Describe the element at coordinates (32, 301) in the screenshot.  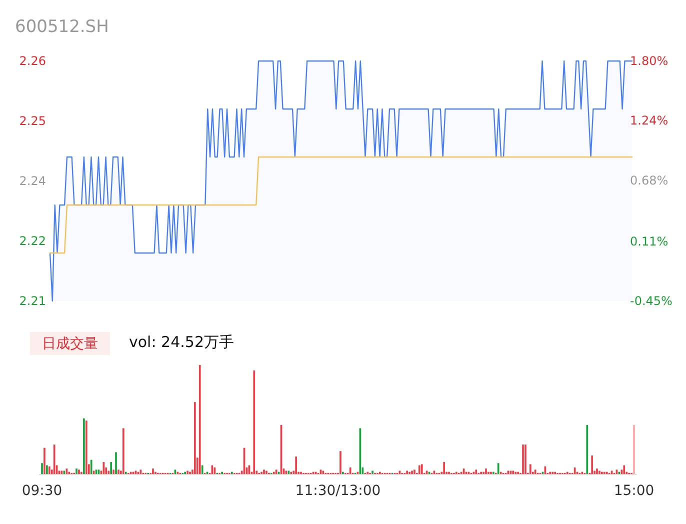
I see `y-tick-label: 2.21` at that location.